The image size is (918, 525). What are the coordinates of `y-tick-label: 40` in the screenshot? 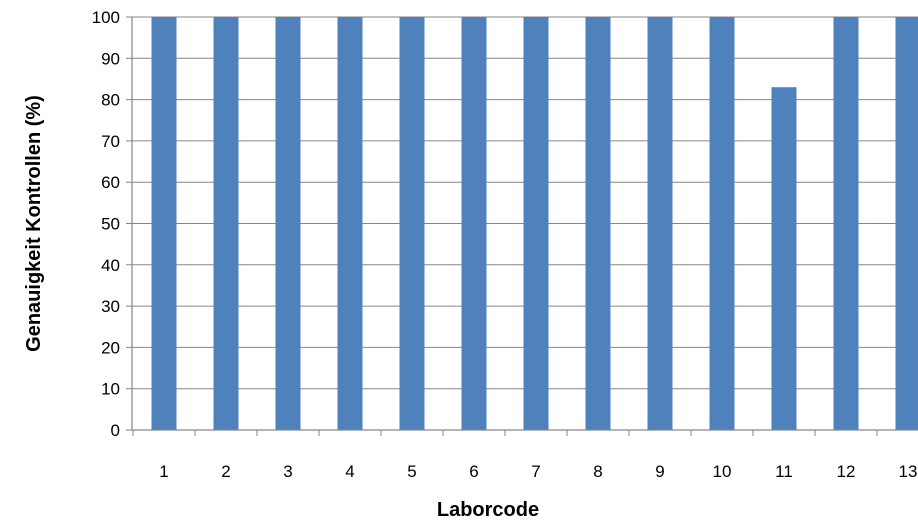 It's located at (110, 265).